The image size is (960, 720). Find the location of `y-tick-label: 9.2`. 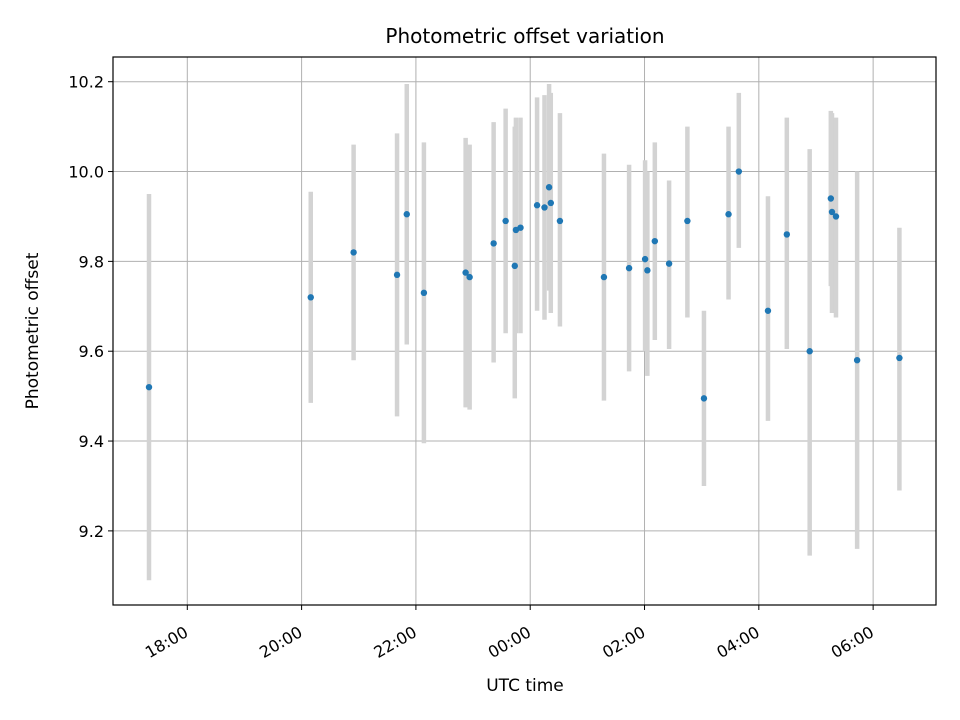

y-tick-label: 9.2 is located at coordinates (91, 531).